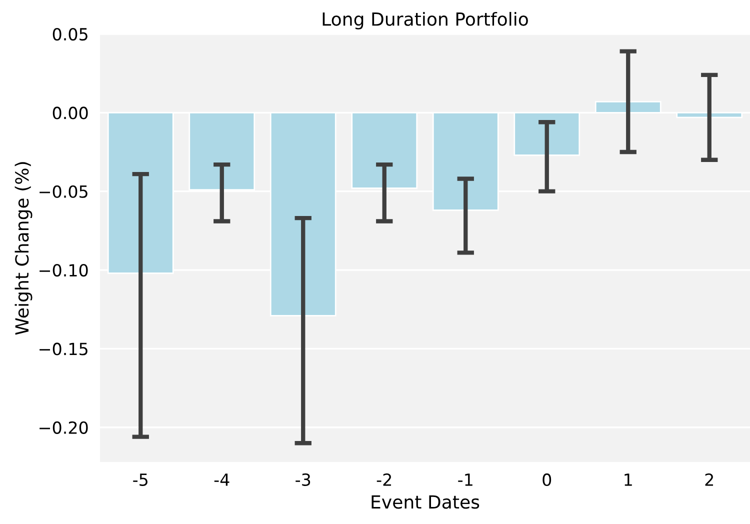 The image size is (750, 524). What do you see at coordinates (709, 479) in the screenshot?
I see `x-tick-label: 2` at bounding box center [709, 479].